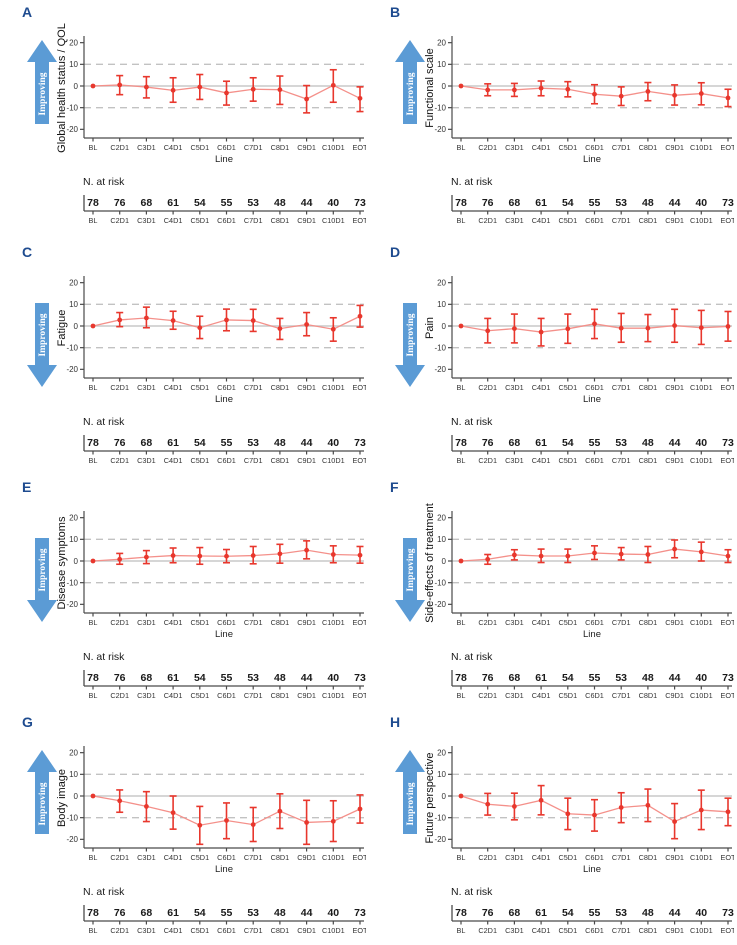 This screenshot has height=945, width=737. Describe the element at coordinates (27, 12) in the screenshot. I see `panel-letter: A` at that location.